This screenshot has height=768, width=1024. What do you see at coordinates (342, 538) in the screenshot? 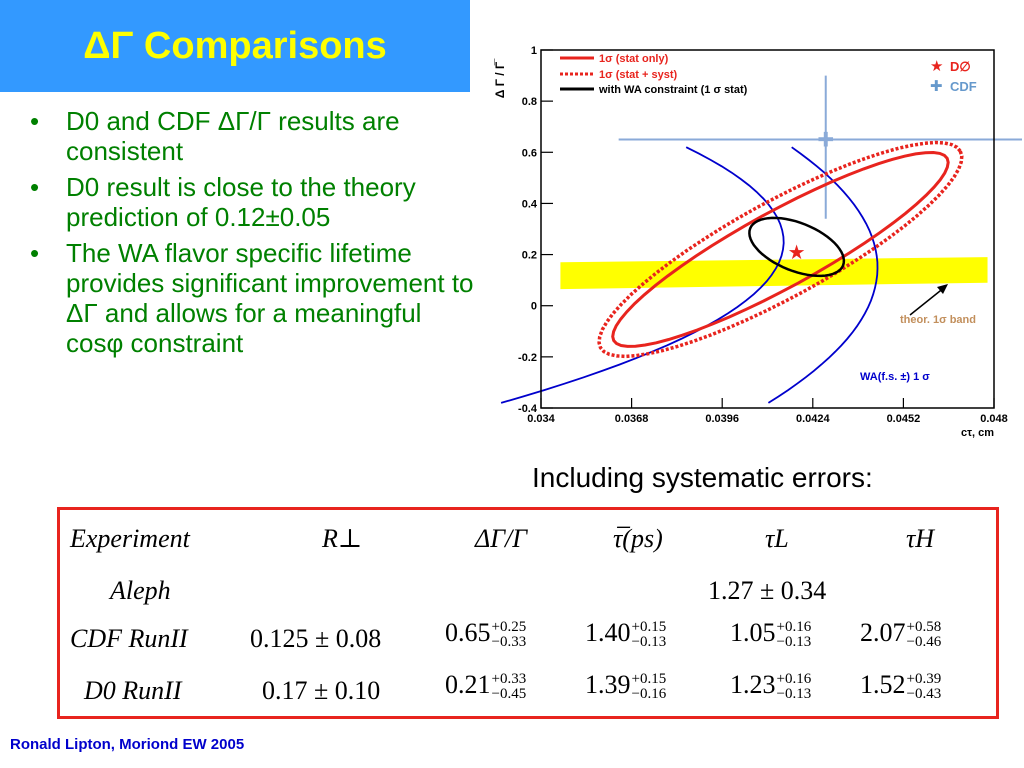
I see `table-header: R⊥` at bounding box center [342, 538].